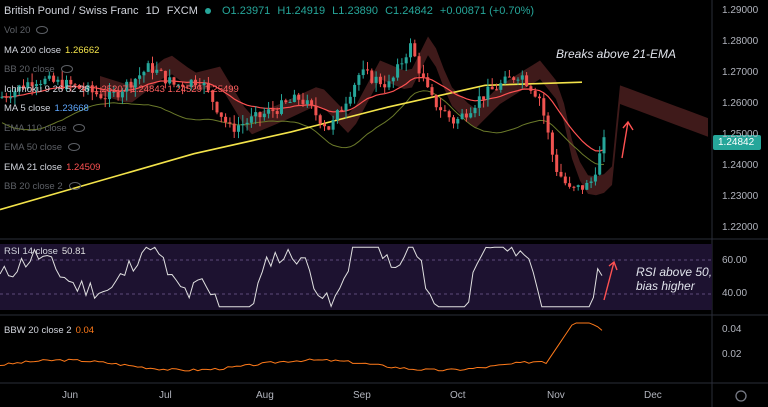 The width and height of the screenshot is (768, 407). Describe the element at coordinates (265, 395) in the screenshot. I see `time-tick-label: Aug` at that location.